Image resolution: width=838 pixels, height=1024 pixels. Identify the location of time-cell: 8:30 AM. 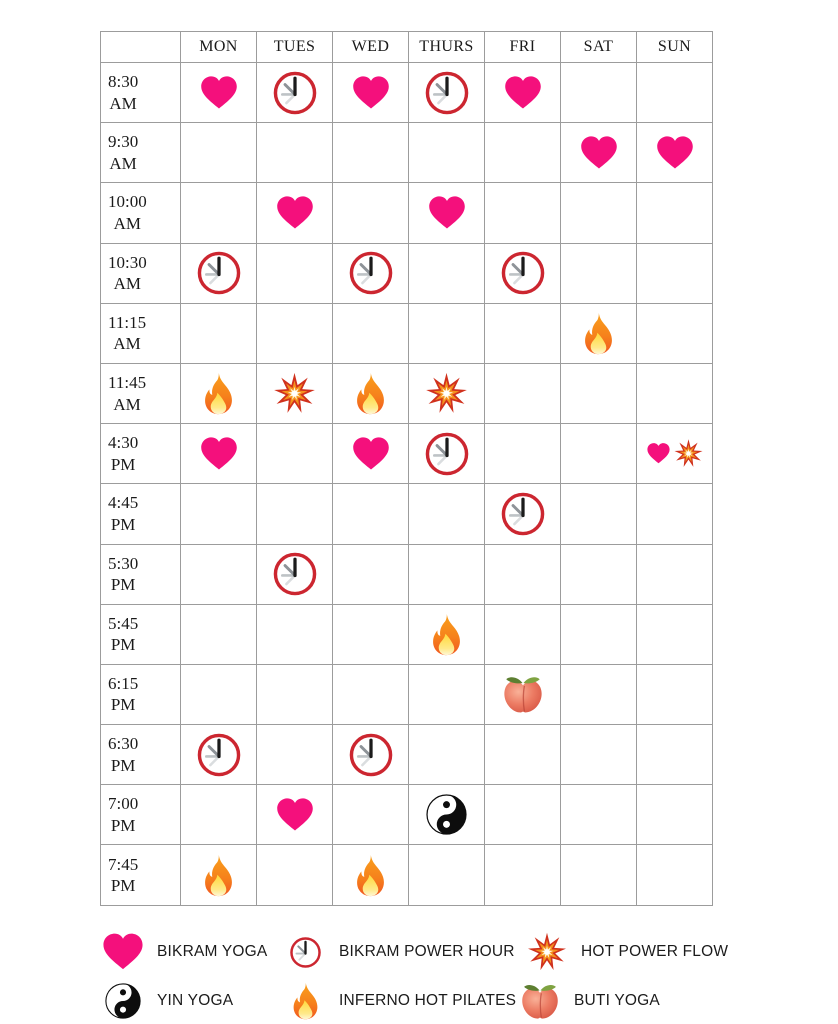
(140, 92).